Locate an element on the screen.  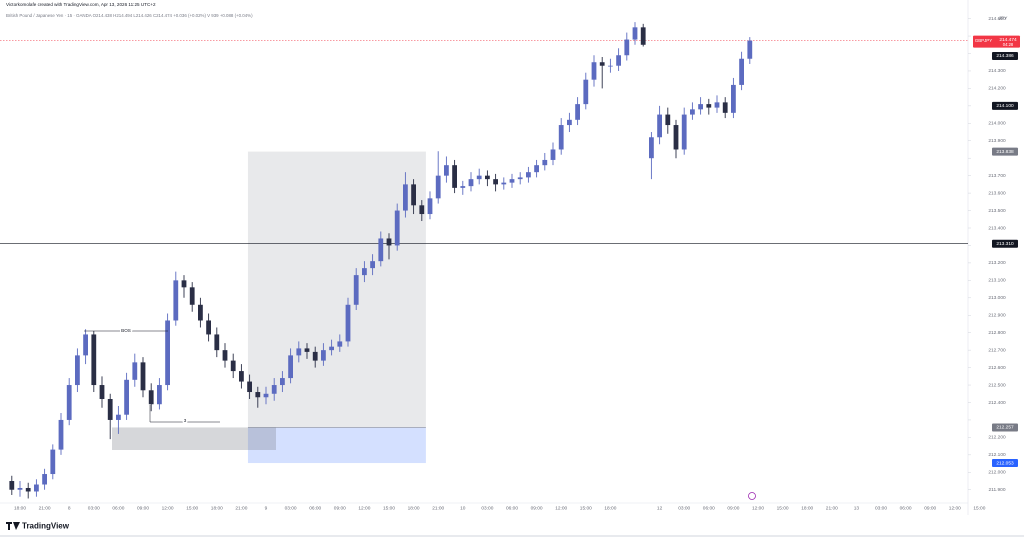
price-label: 212.053 is located at coordinates (1005, 463).